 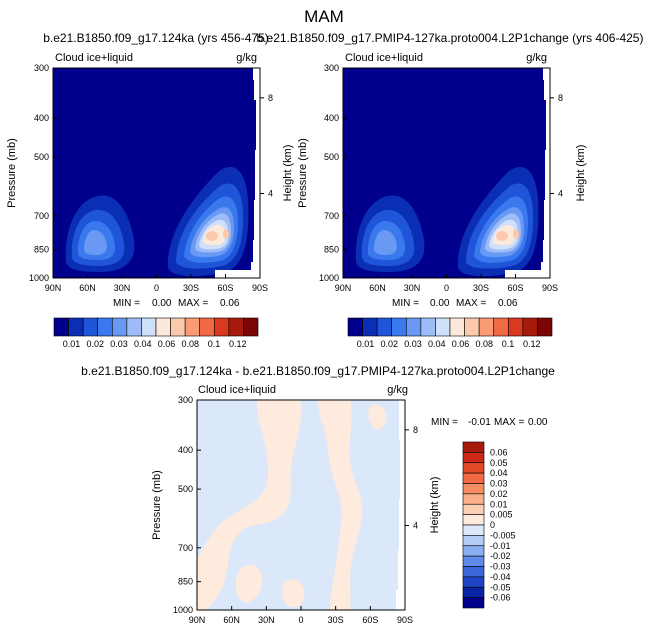 I want to click on panel-3-variable: Cloud ice+liquid, so click(x=237, y=390).